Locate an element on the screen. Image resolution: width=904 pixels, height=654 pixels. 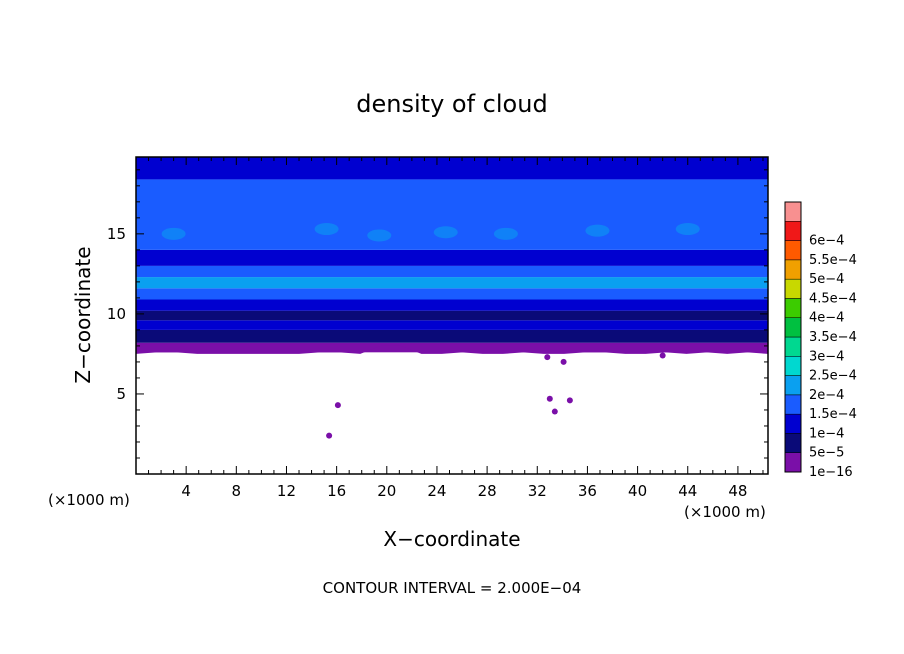
cloud-base-layer is located at coordinates (452, 349).